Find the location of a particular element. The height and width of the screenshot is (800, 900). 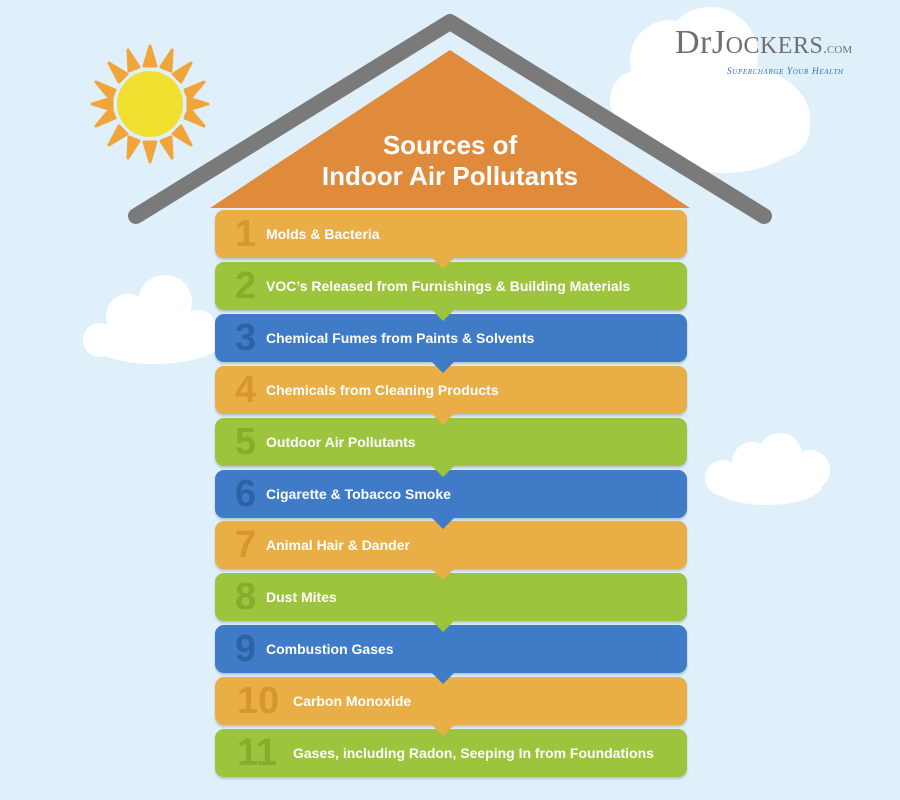

item-label: Combustion Gases is located at coordinates (330, 649).